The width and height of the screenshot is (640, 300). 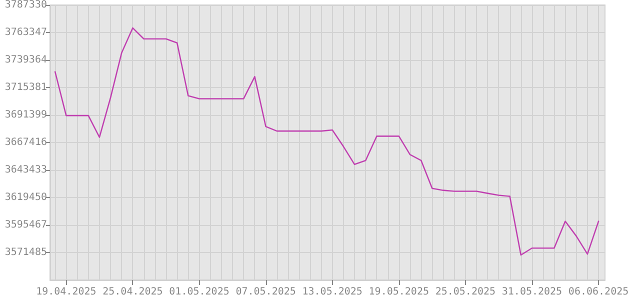 I want to click on y-tick-label: 3595467, so click(x=25, y=225).